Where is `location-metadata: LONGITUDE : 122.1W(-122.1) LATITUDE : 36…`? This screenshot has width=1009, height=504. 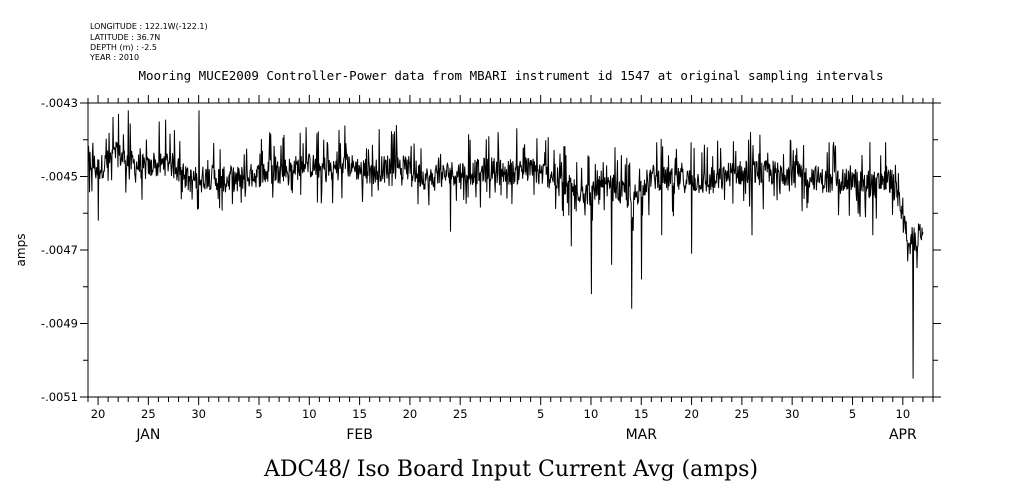 location-metadata: LONGITUDE : 122.1W(-122.1) LATITUDE : 36… is located at coordinates (148, 42).